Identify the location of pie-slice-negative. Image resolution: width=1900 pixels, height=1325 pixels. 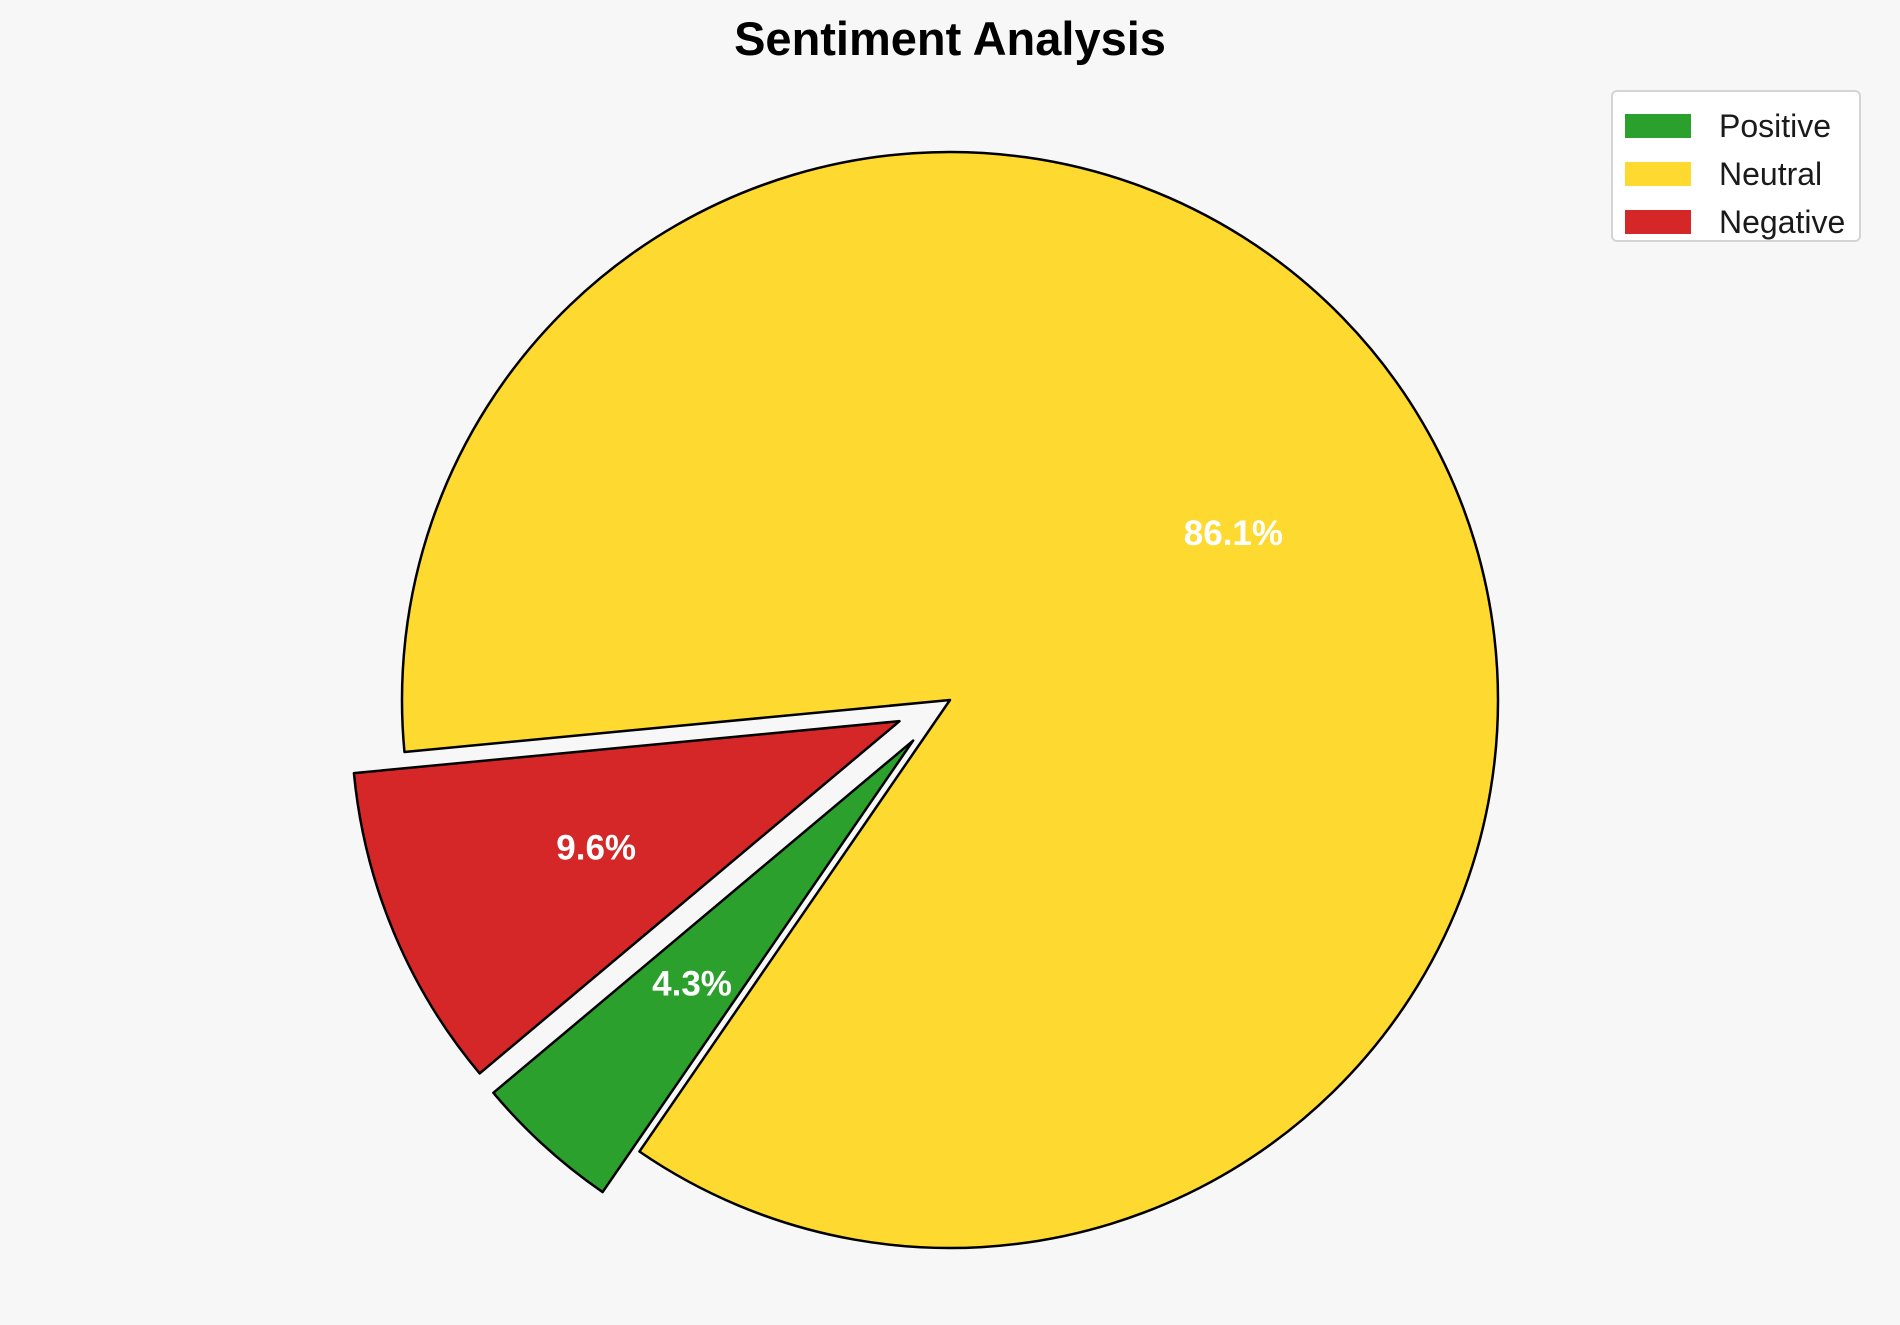
(626, 897).